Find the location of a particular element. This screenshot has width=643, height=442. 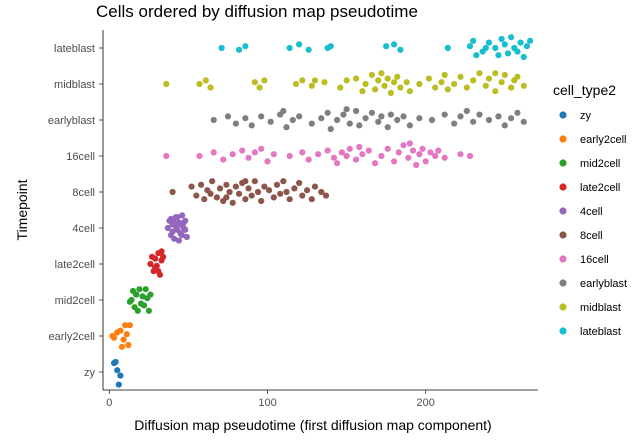

x-tick-label-200: 200 is located at coordinates (426, 403).